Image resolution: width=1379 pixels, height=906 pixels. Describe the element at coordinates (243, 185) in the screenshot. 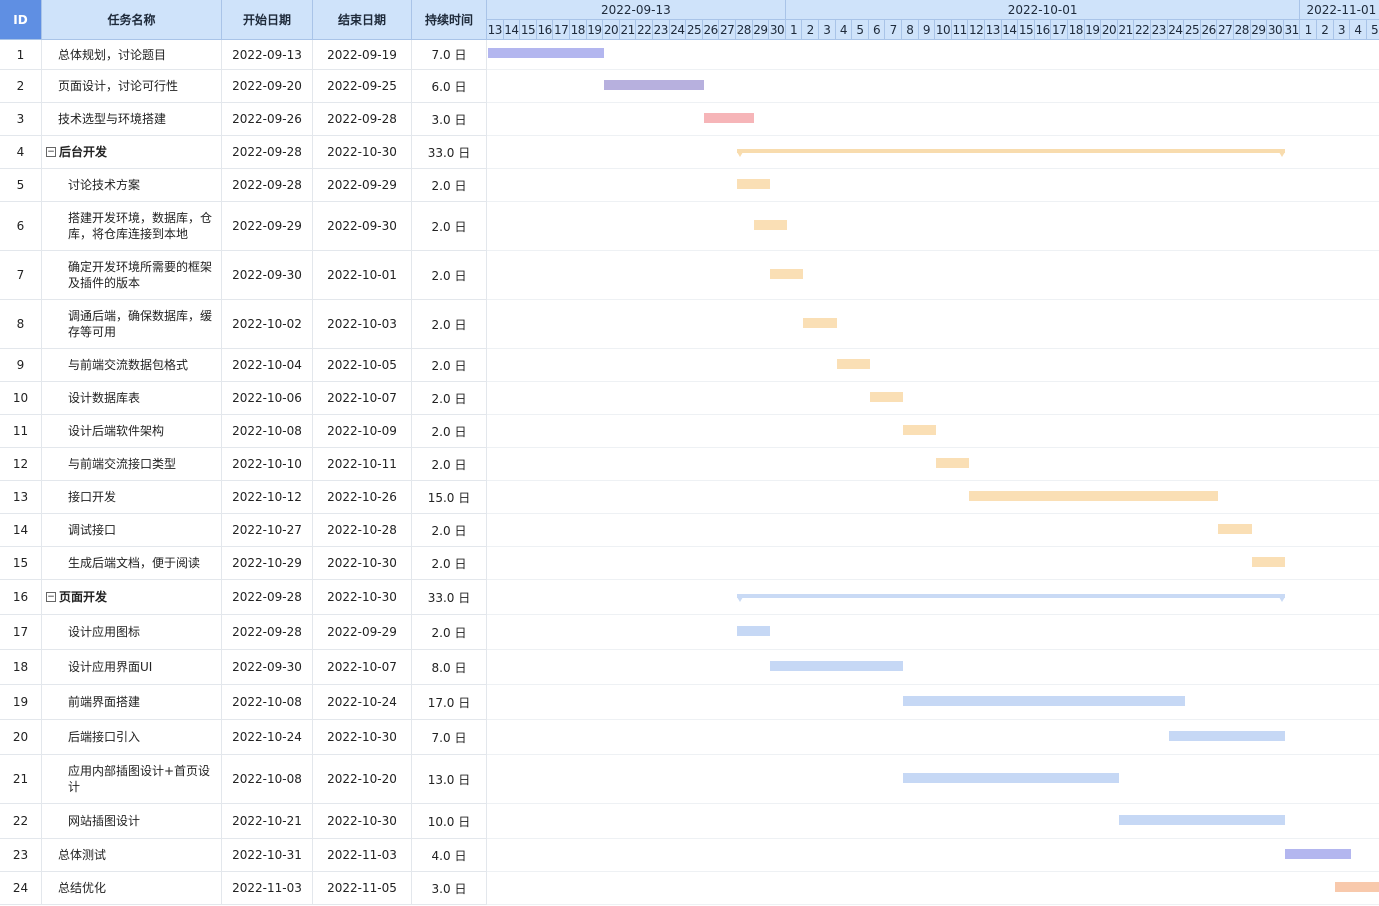

I see `table-row: 5 讨论技术方案 2022-09-28 2022-09-29 2.0 日` at that location.